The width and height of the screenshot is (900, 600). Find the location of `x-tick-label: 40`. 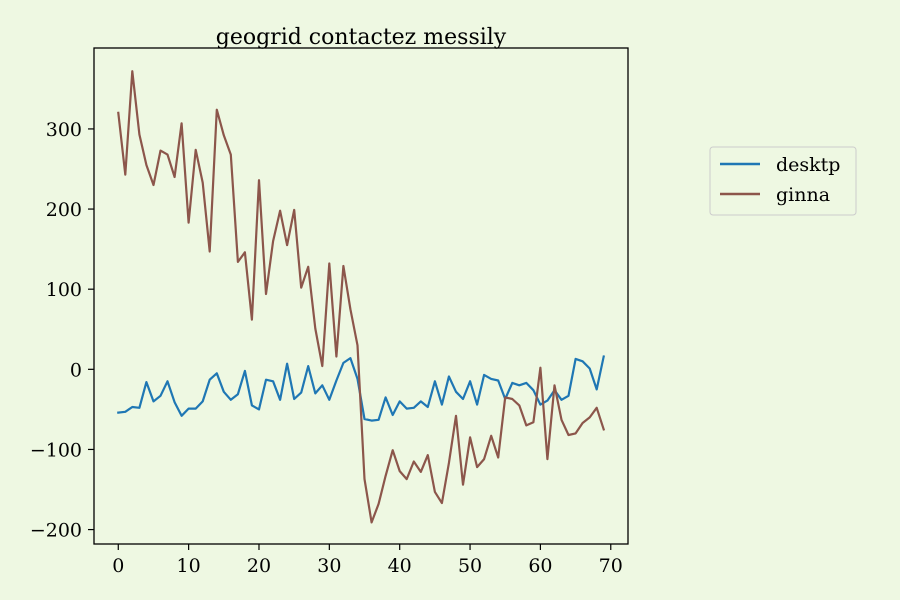

x-tick-label: 40 is located at coordinates (400, 566).